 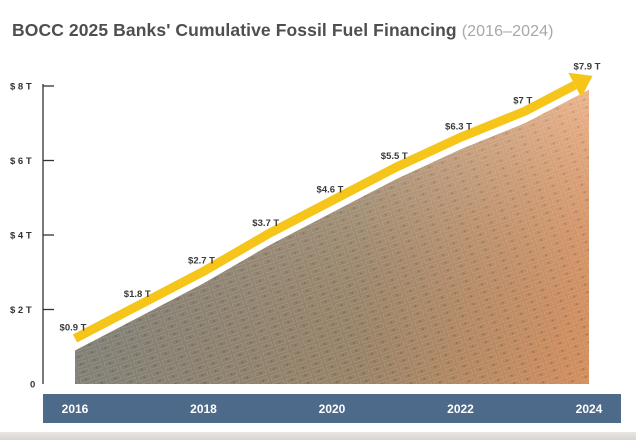 I want to click on x-tick-label: 2018, so click(x=203, y=409).